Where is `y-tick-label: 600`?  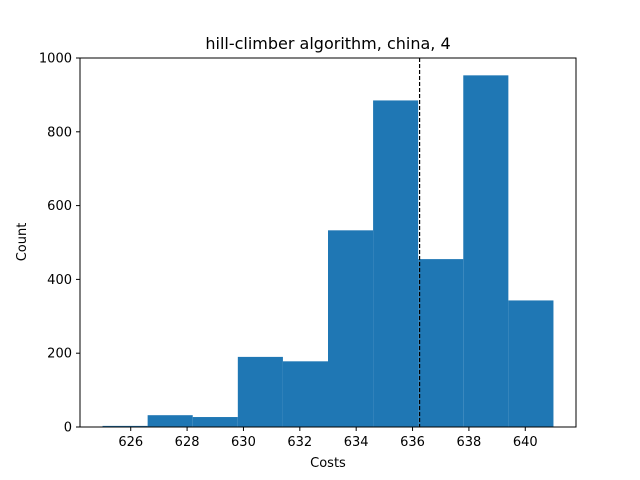
y-tick-label: 600 is located at coordinates (59, 206).